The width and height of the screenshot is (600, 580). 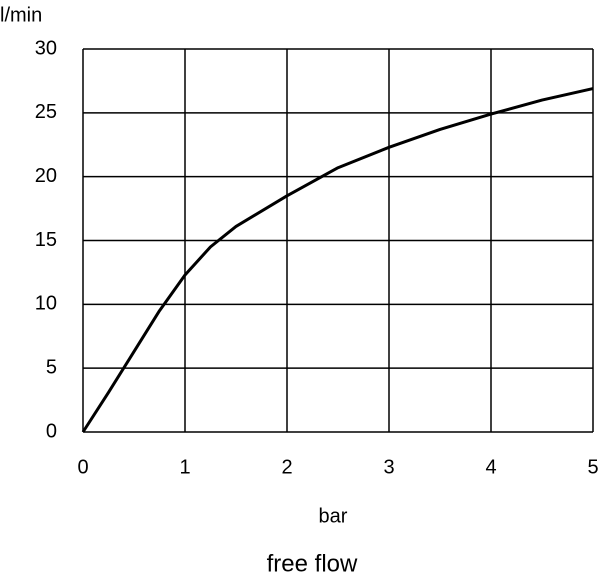 What do you see at coordinates (82, 467) in the screenshot?
I see `x-tick-label: 0` at bounding box center [82, 467].